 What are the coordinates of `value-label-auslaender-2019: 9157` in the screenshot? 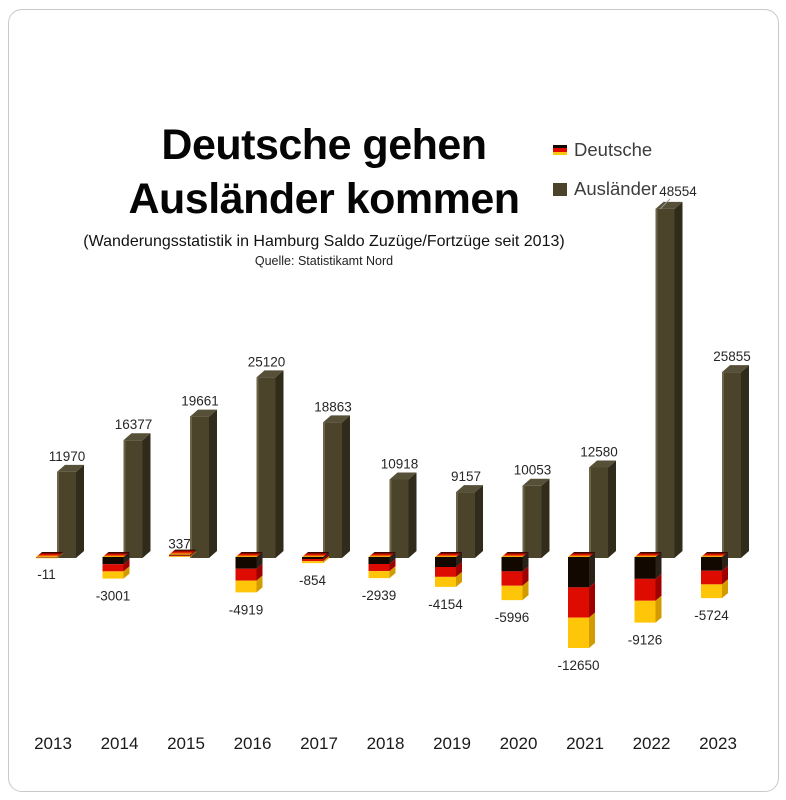 It's located at (466, 476).